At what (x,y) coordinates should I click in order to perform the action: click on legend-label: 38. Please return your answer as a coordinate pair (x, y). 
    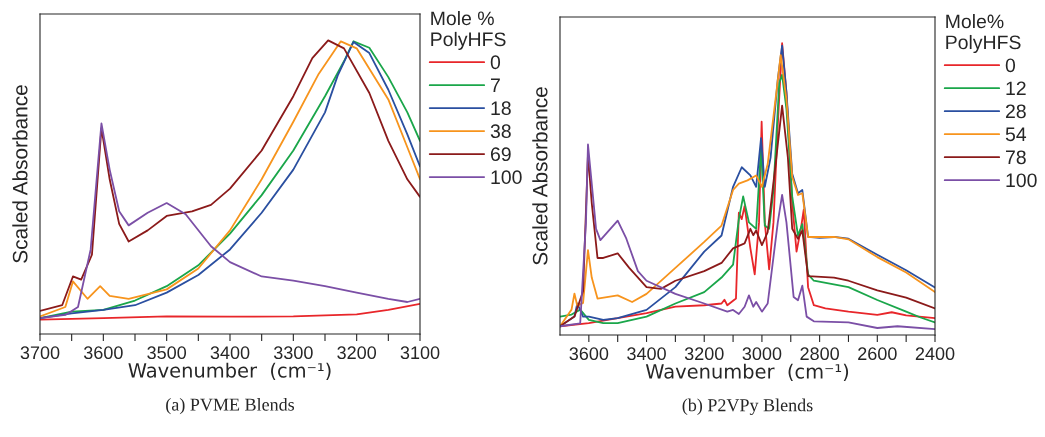
    Looking at the image, I should click on (500, 131).